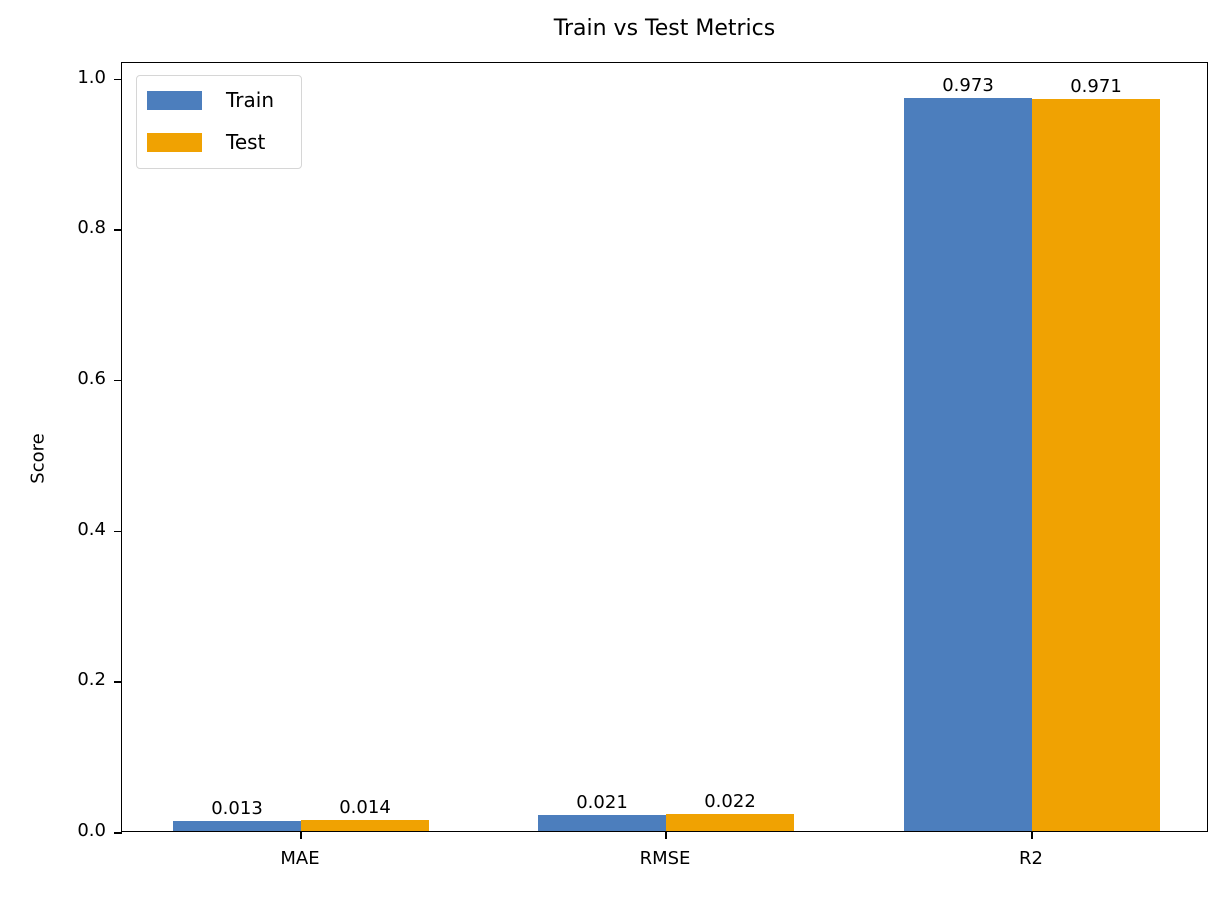 This screenshot has height=900, width=1227. I want to click on bar-train-r2, so click(968, 464).